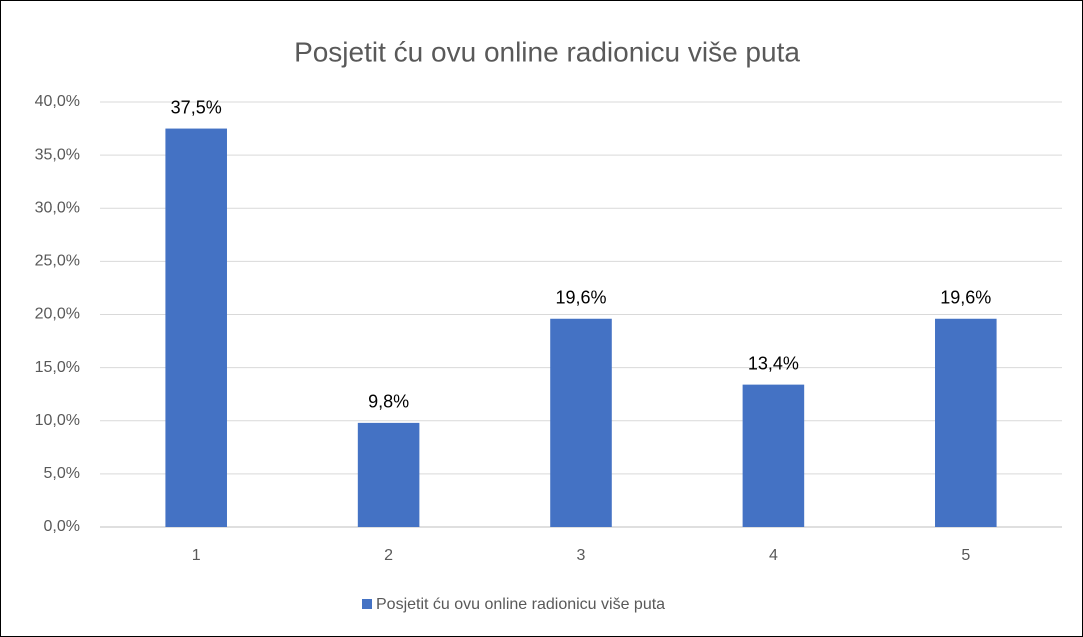  Describe the element at coordinates (388, 402) in the screenshot. I see `data-label: 9,8%` at that location.